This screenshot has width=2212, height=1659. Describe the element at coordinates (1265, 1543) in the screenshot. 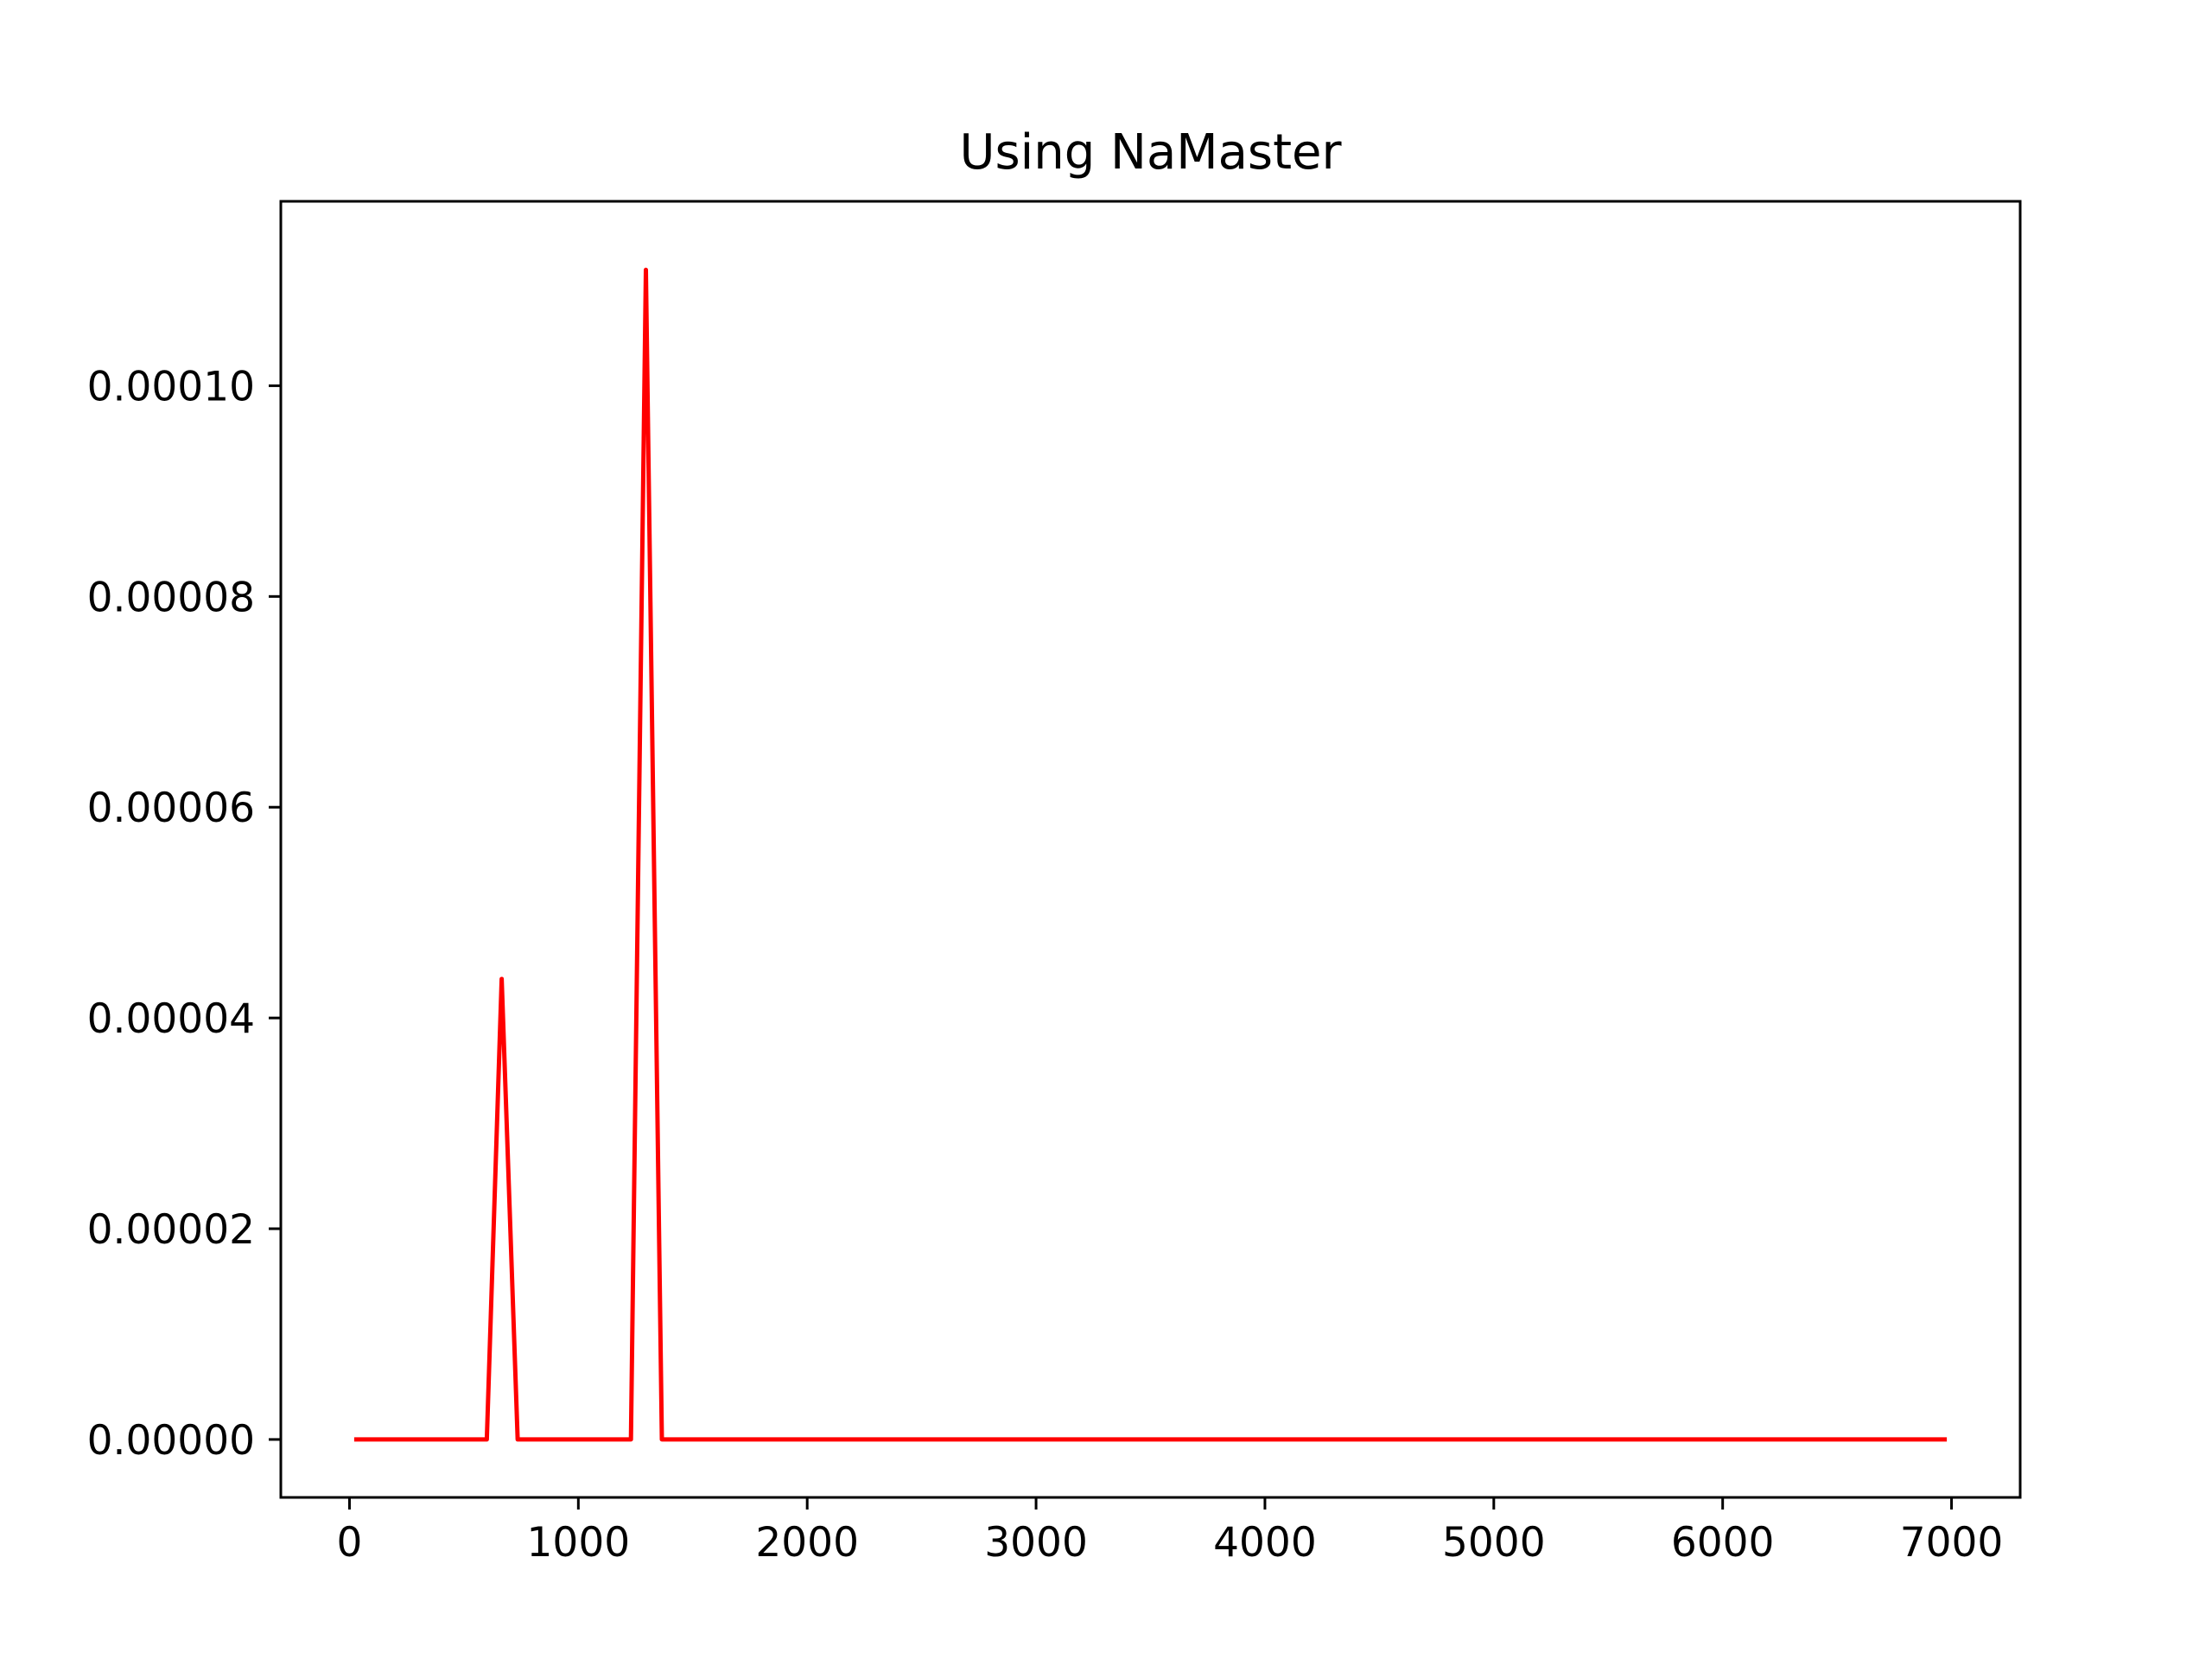

I see `x-tick-label: 4000` at that location.